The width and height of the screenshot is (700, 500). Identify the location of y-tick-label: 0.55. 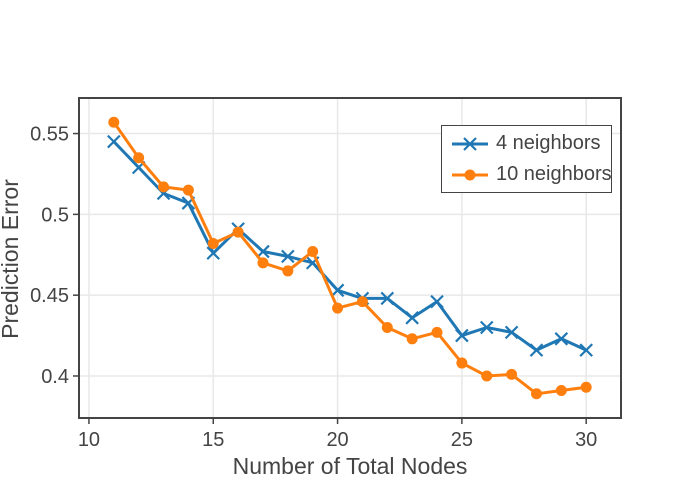
(49, 135).